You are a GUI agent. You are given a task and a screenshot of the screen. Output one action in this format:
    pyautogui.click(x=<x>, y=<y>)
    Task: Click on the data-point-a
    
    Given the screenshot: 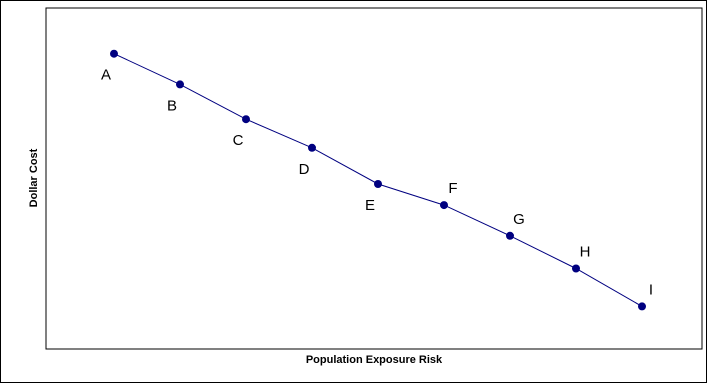 What is the action you would take?
    pyautogui.click(x=114, y=53)
    